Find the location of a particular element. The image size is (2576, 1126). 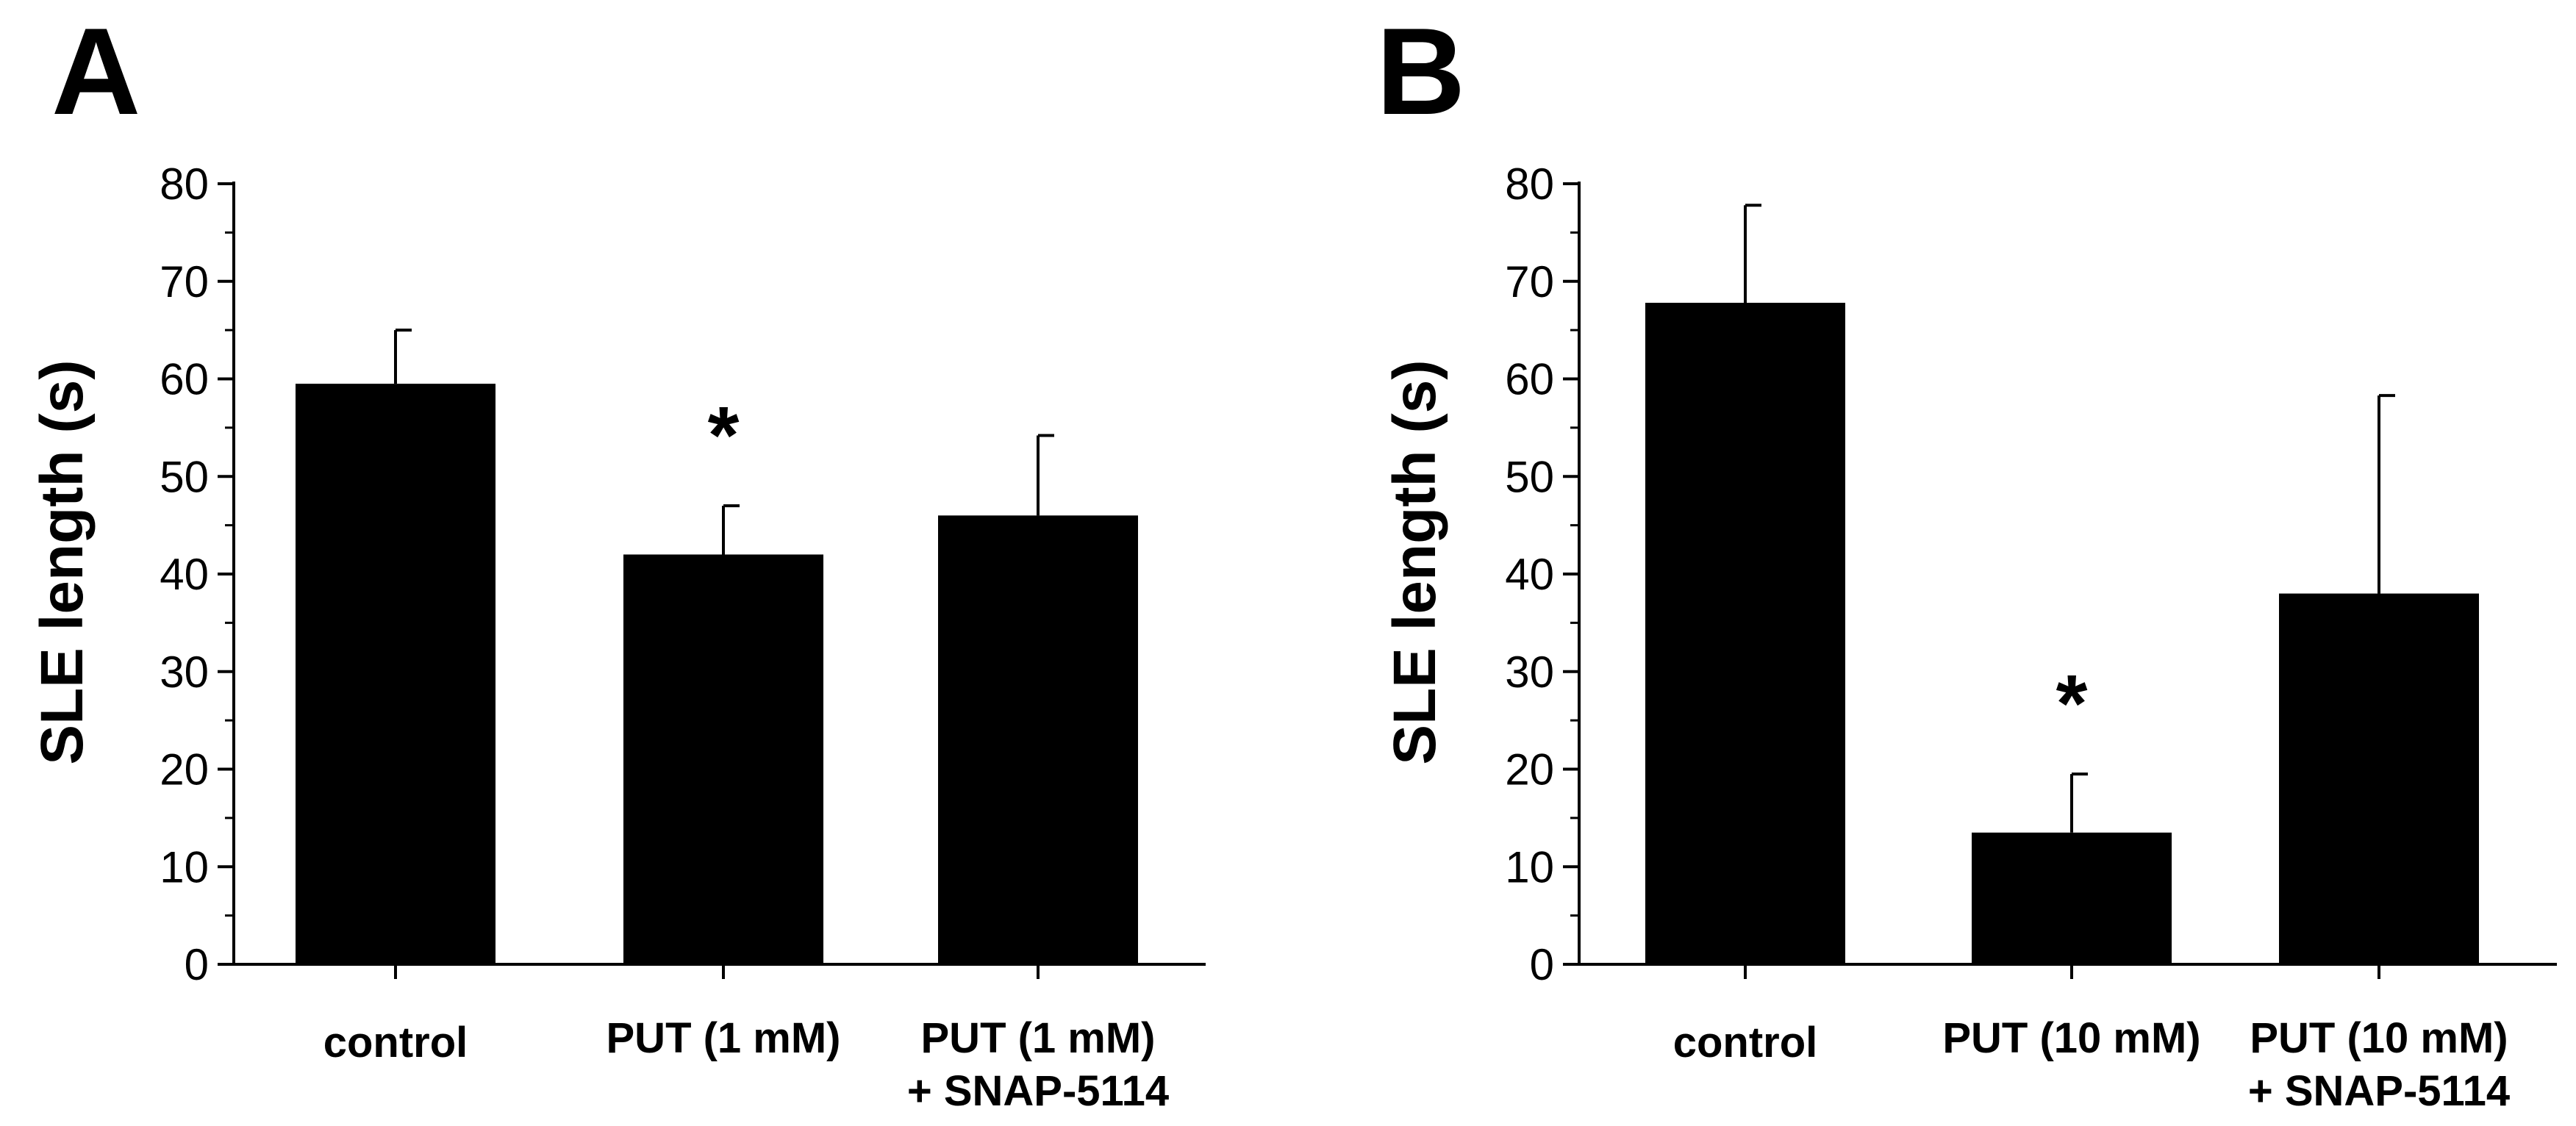

y-tick-label-a-3: 30 is located at coordinates (184, 672).